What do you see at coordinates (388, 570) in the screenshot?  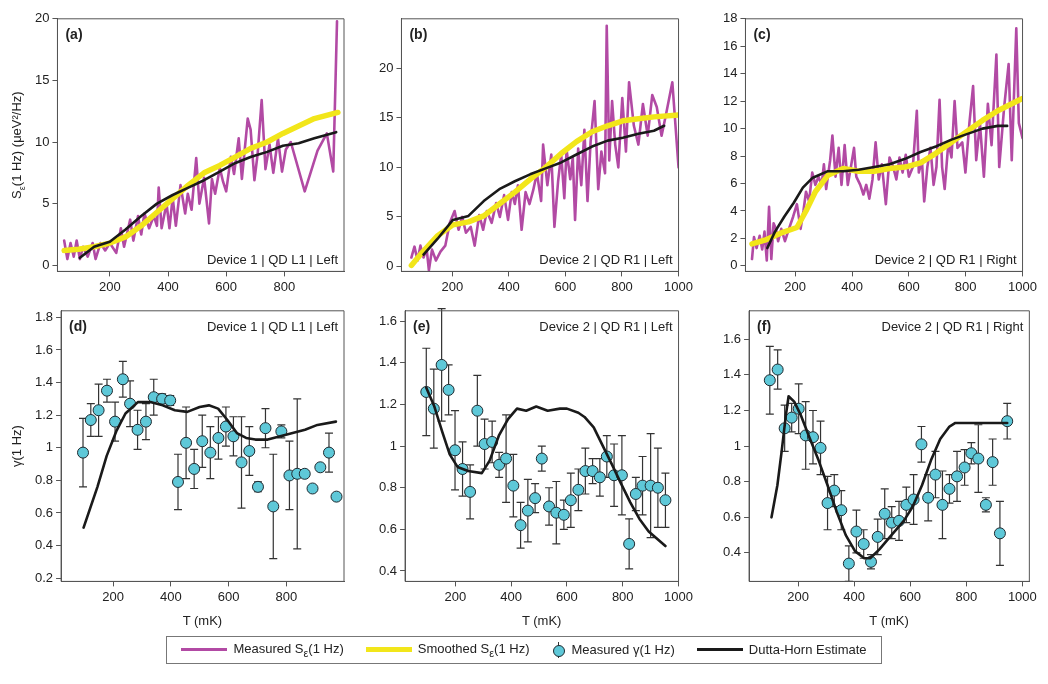 I see `y-tick-label: 0.4` at bounding box center [388, 570].